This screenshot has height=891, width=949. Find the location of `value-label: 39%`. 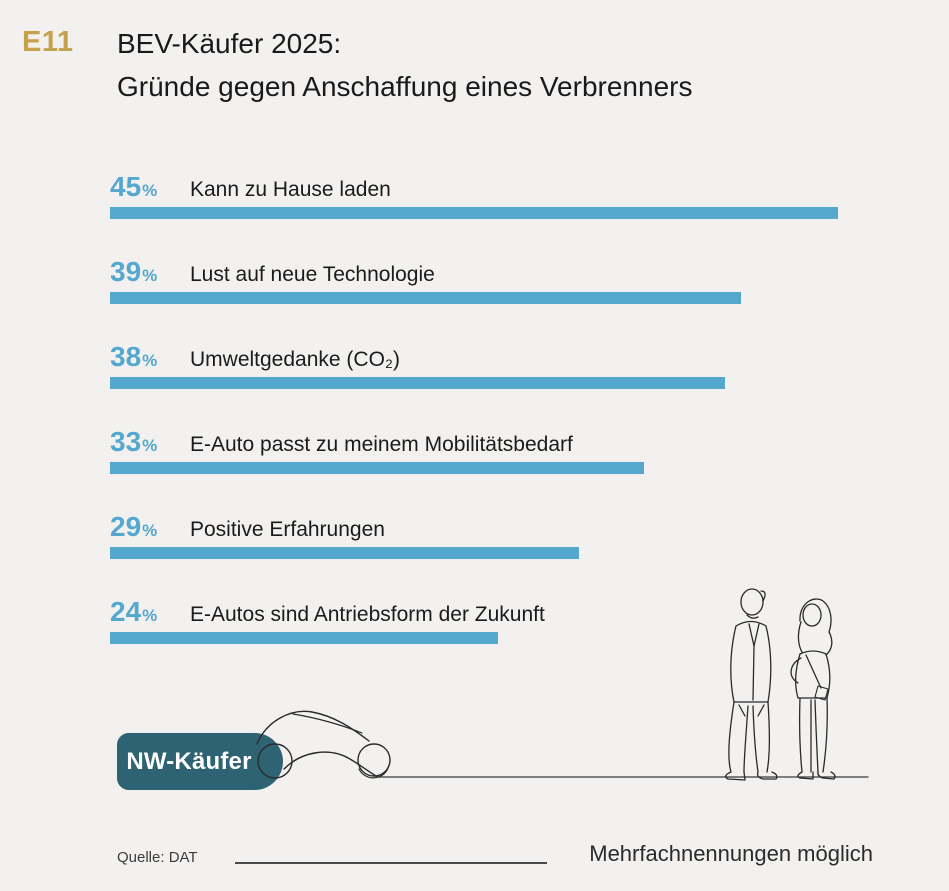

value-label: 39% is located at coordinates (134, 271).